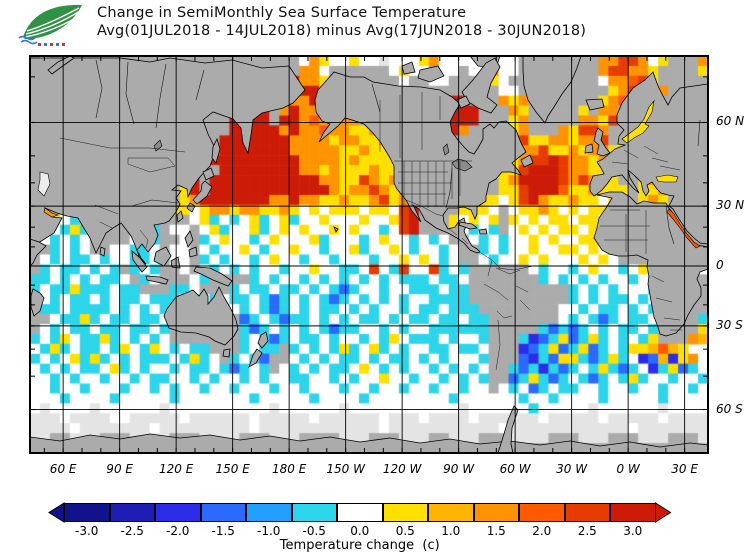 The height and width of the screenshot is (560, 755). I want to click on lat-label: 60 S, so click(729, 408).